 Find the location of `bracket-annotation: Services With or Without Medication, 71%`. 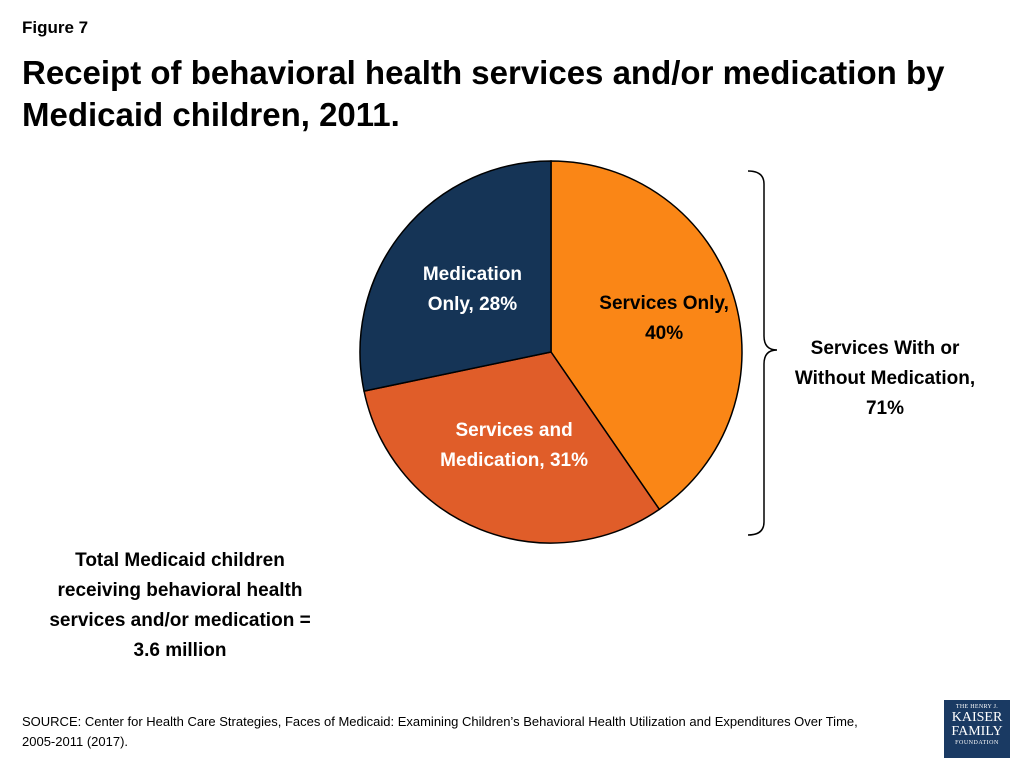

bracket-annotation: Services With or Without Medication, 71% is located at coordinates (885, 378).